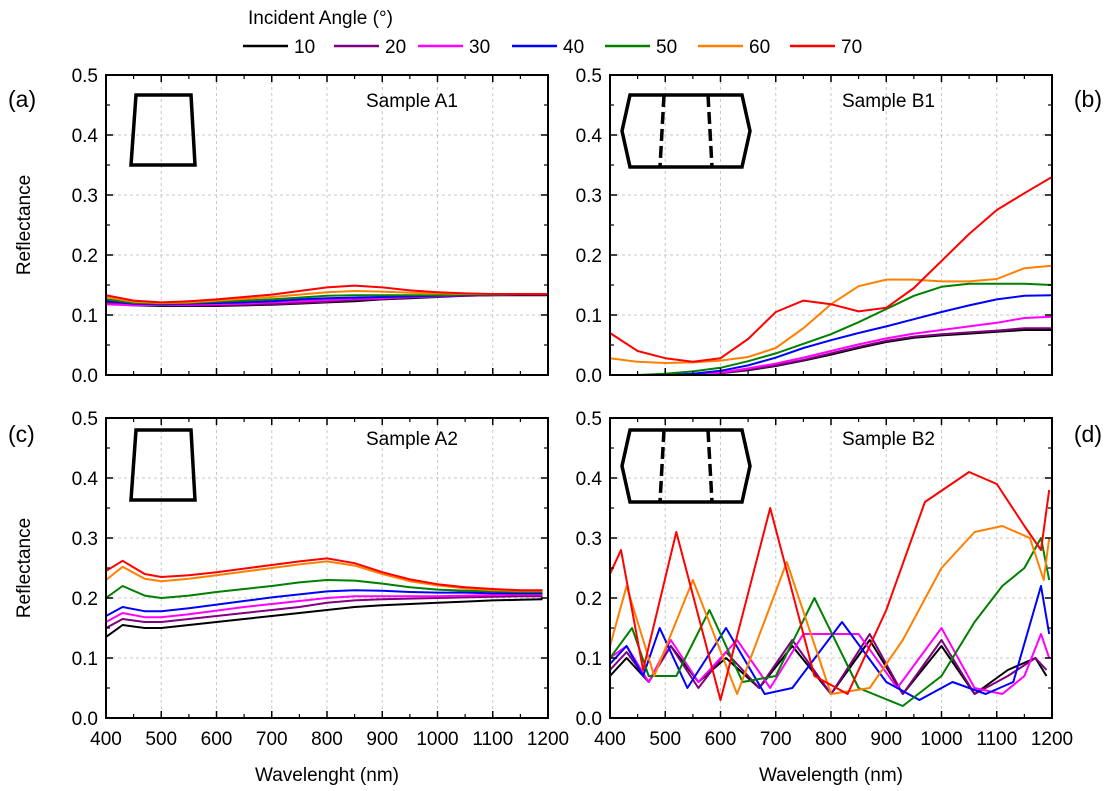 This screenshot has width=1107, height=791. What do you see at coordinates (552, 33) in the screenshot?
I see `legend: Incident Angle (°) 10 20 30 40 50 60 70` at bounding box center [552, 33].